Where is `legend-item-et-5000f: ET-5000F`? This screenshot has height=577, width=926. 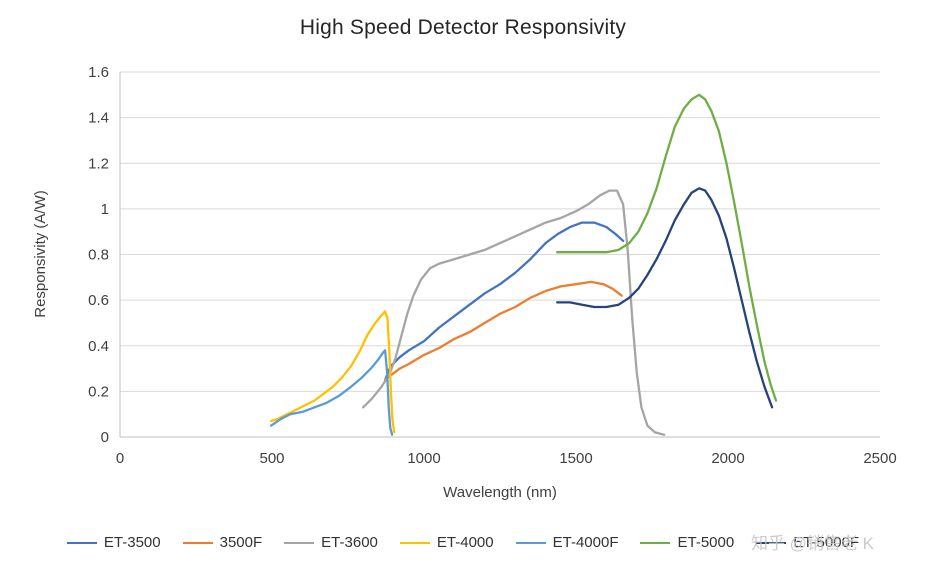 legend-item-et-5000f: ET-5000F is located at coordinates (807, 542).